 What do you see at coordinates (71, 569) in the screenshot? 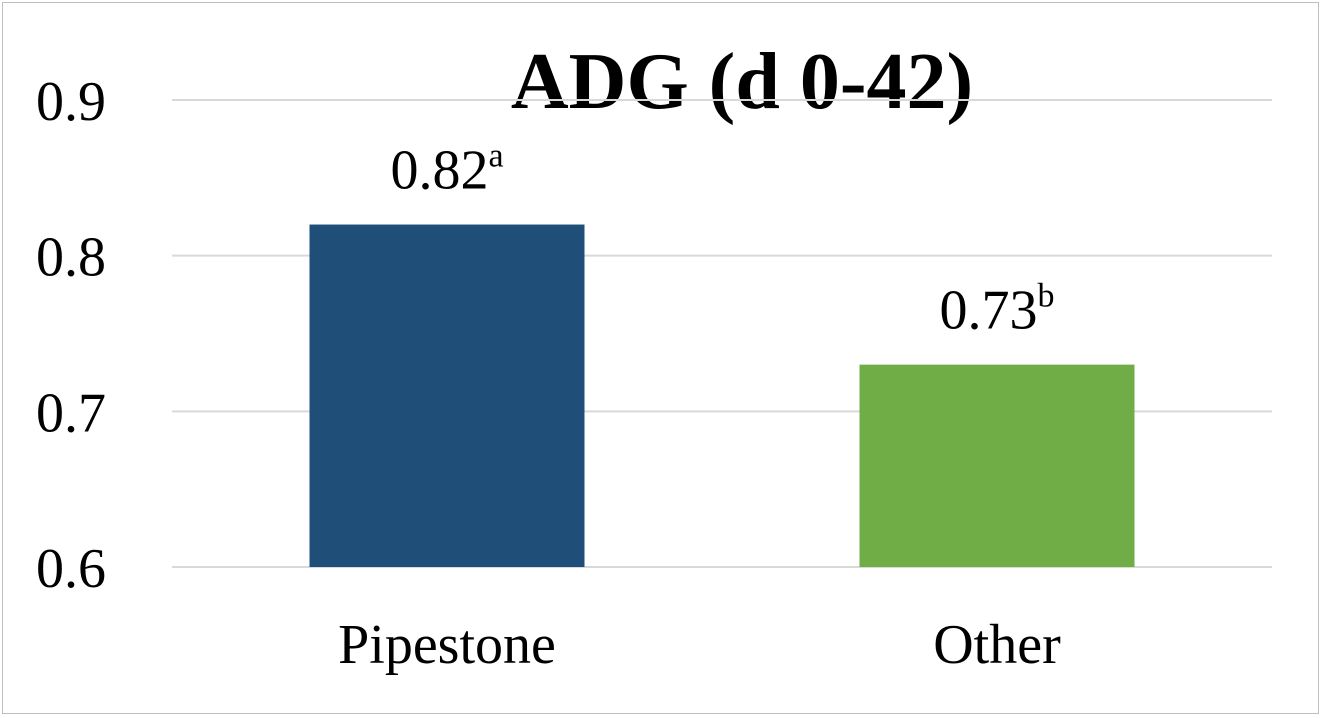
I see `y-tick-label-0: 0.6` at bounding box center [71, 569].